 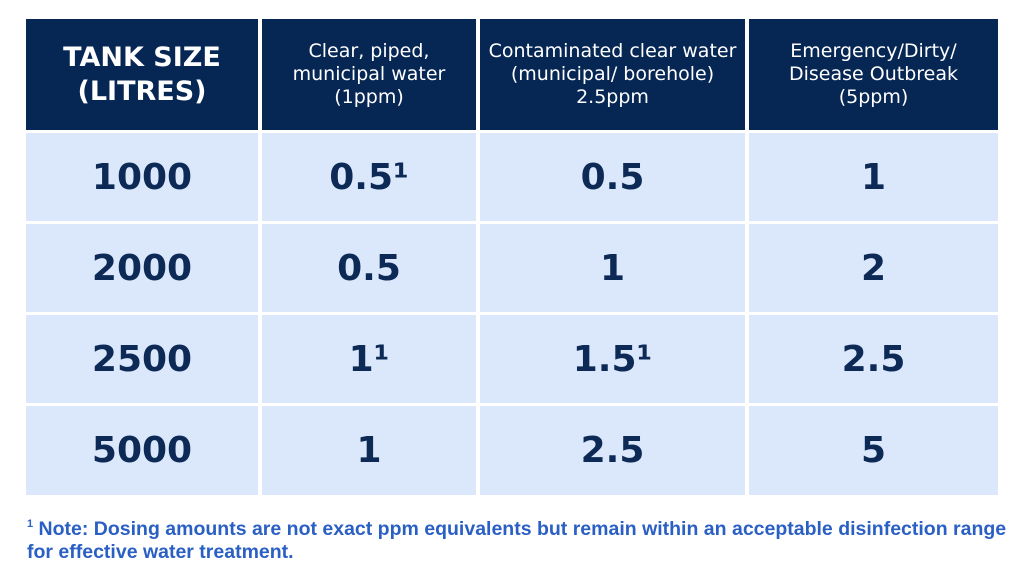 What do you see at coordinates (612, 268) in the screenshot?
I see `cell-contaminated: 1` at bounding box center [612, 268].